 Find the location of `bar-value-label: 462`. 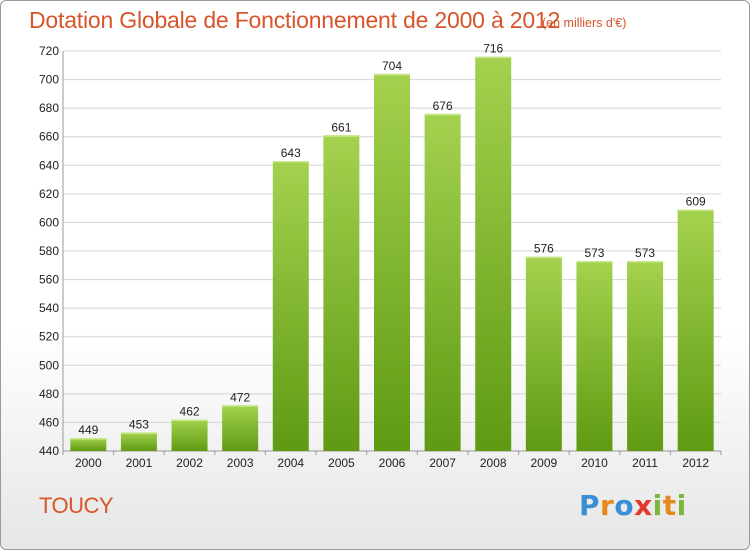

bar-value-label: 462 is located at coordinates (190, 412).